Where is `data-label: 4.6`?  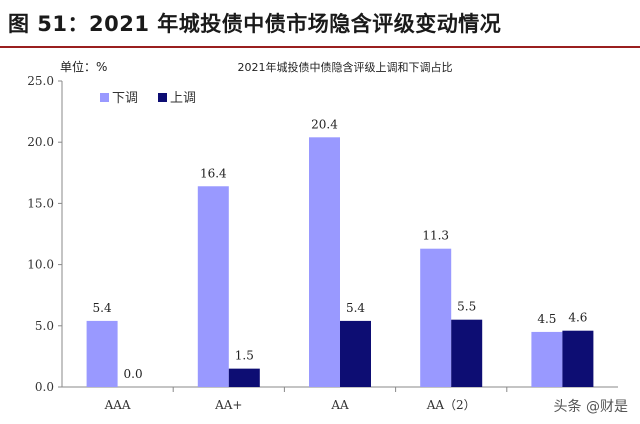 data-label: 4.6 is located at coordinates (577, 318).